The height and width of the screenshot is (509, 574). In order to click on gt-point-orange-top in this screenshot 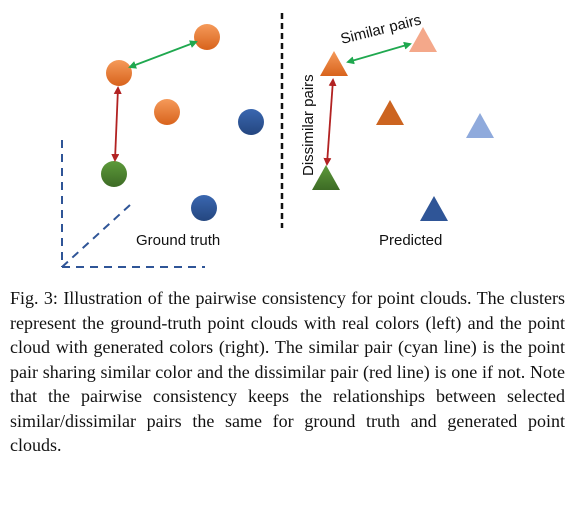, I will do `click(207, 37)`.